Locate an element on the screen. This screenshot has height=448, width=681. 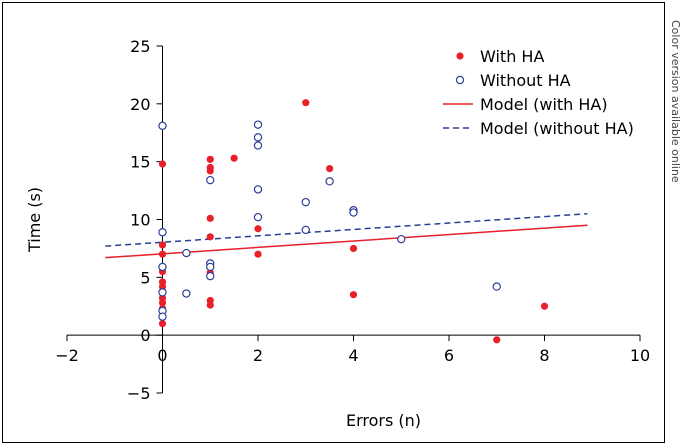
side-note: Color version available online is located at coordinates (676, 120).